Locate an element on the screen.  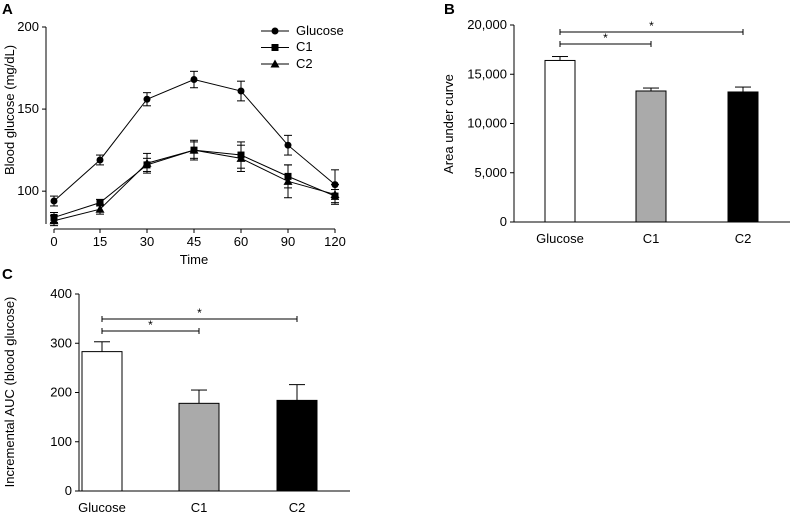
x-tick-label: 30 is located at coordinates (147, 241).